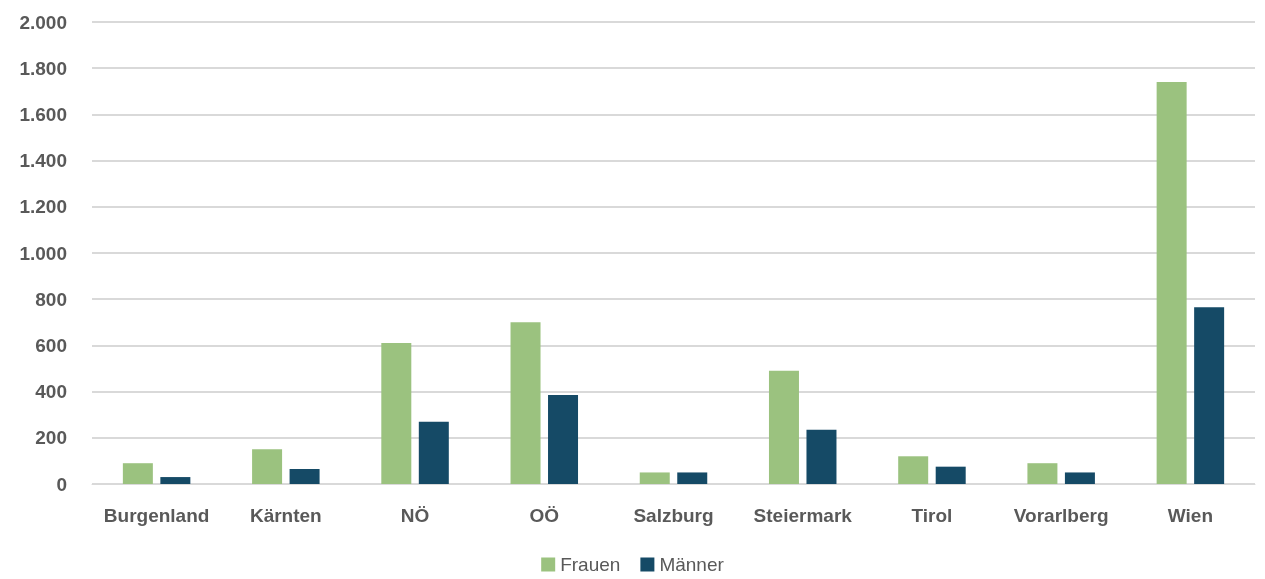 This screenshot has width=1265, height=579. I want to click on x-tick-label: Tirol, so click(932, 515).